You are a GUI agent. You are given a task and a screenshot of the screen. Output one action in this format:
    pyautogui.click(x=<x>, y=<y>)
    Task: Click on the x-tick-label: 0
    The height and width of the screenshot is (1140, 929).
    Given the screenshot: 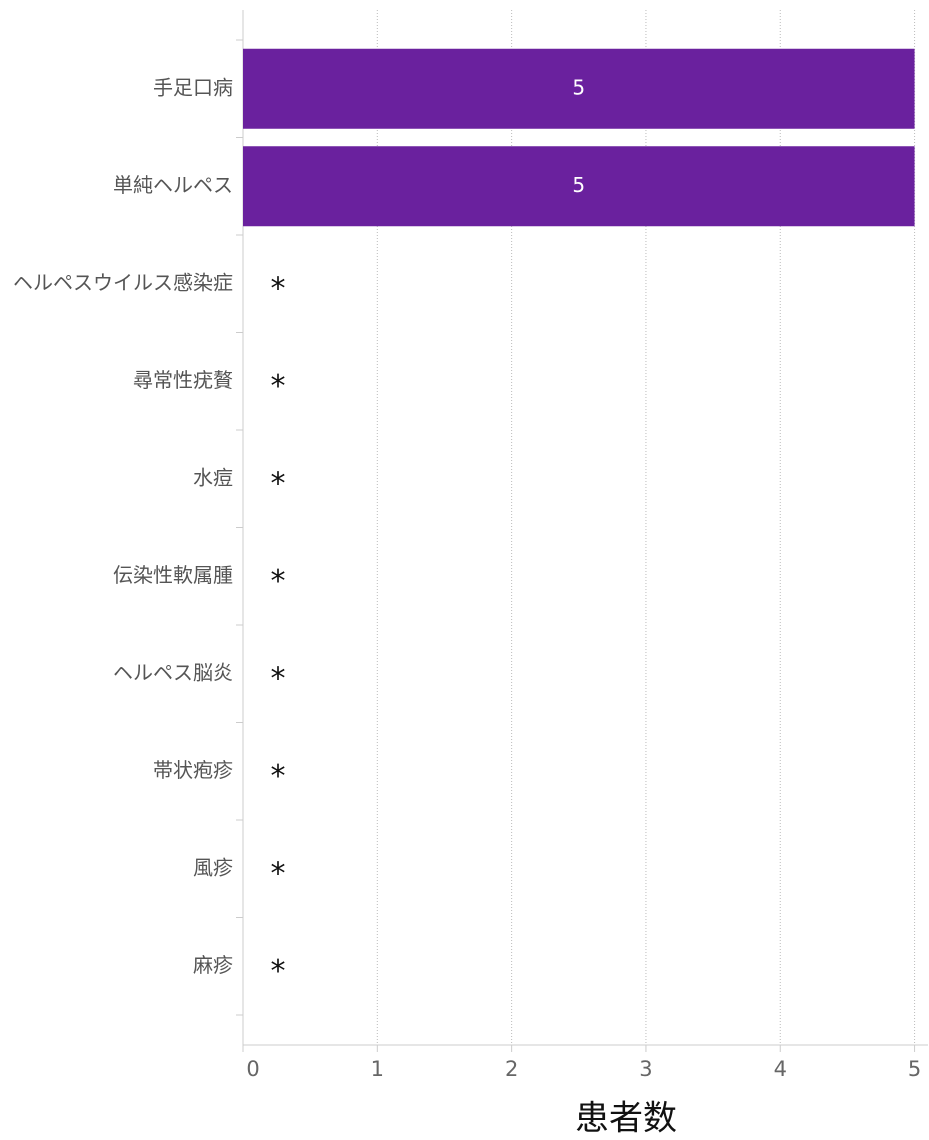 What is the action you would take?
    pyautogui.click(x=252, y=1069)
    